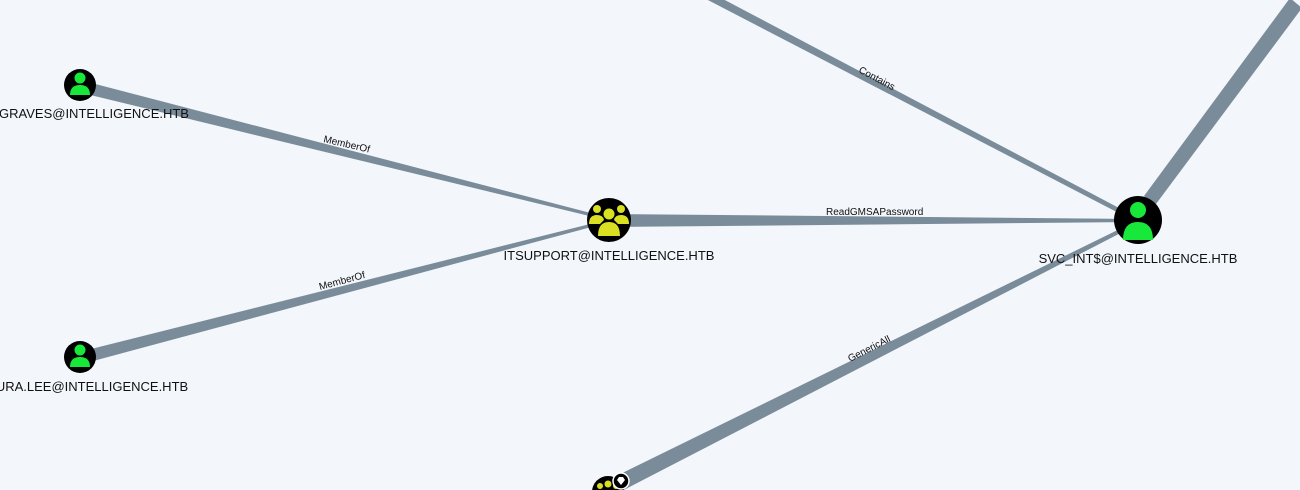  Describe the element at coordinates (611, 481) in the screenshot. I see `node-partial-group` at that location.